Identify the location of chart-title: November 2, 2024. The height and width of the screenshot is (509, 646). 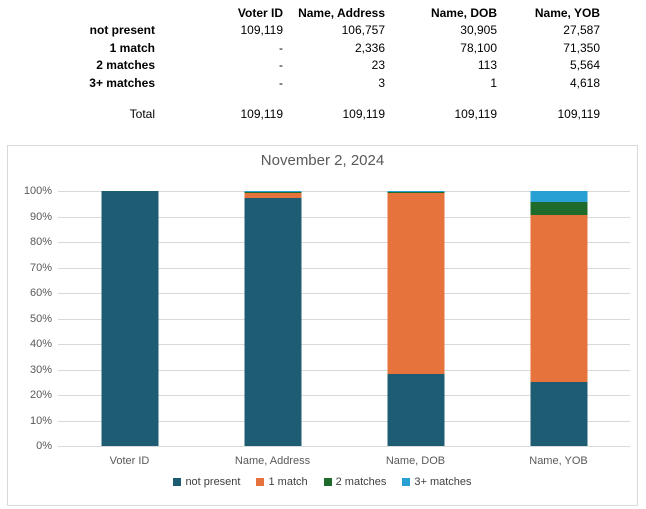
(322, 160).